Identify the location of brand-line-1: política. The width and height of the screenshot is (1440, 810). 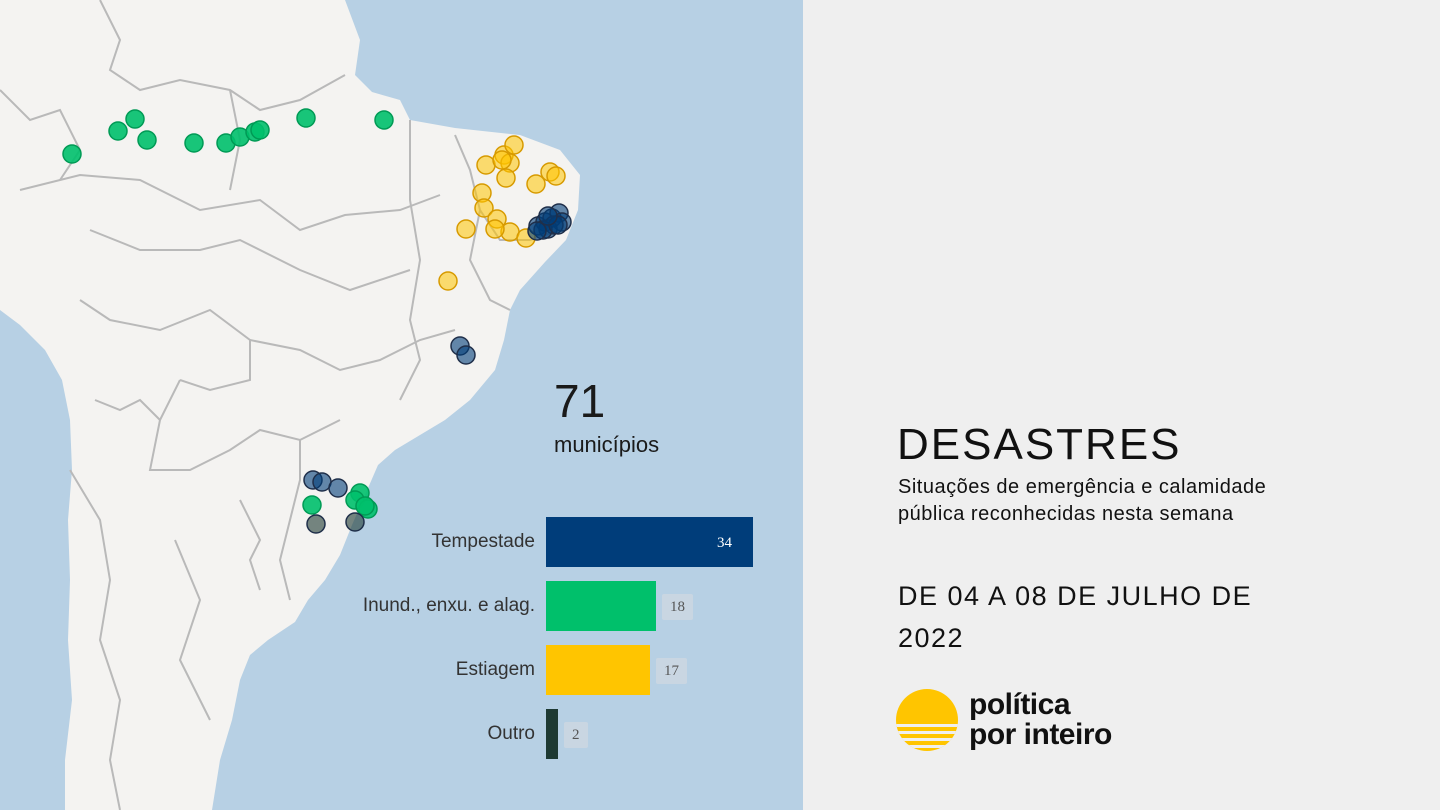
(1020, 704).